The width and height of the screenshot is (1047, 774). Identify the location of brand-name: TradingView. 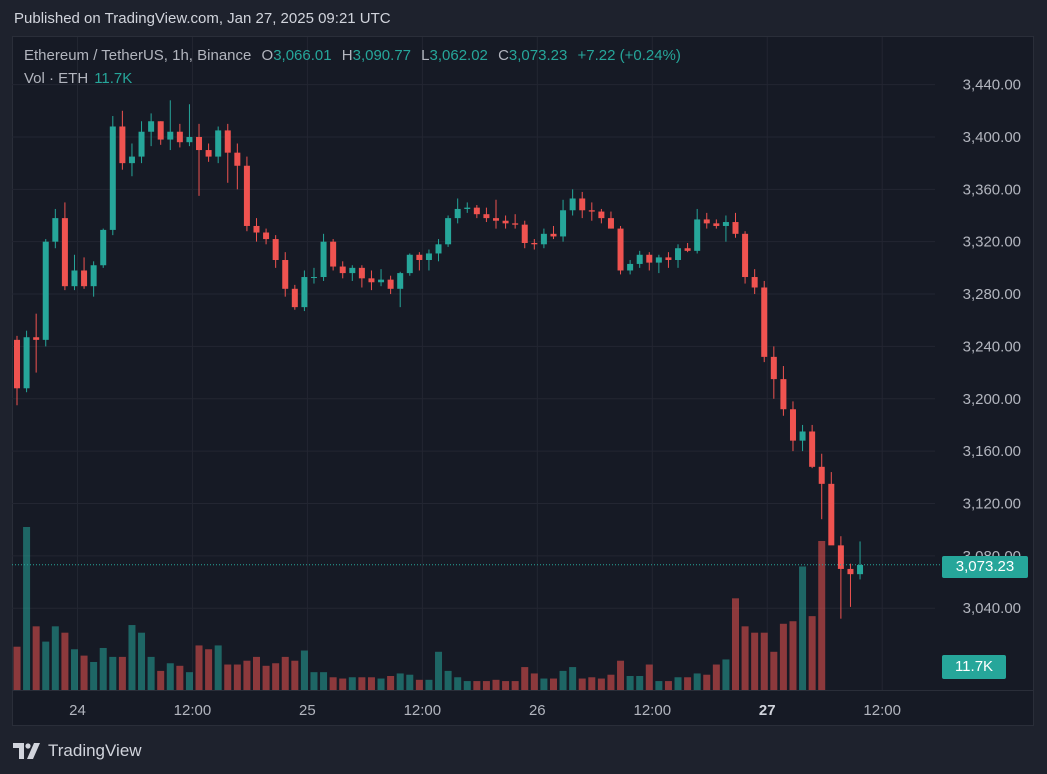
(95, 750).